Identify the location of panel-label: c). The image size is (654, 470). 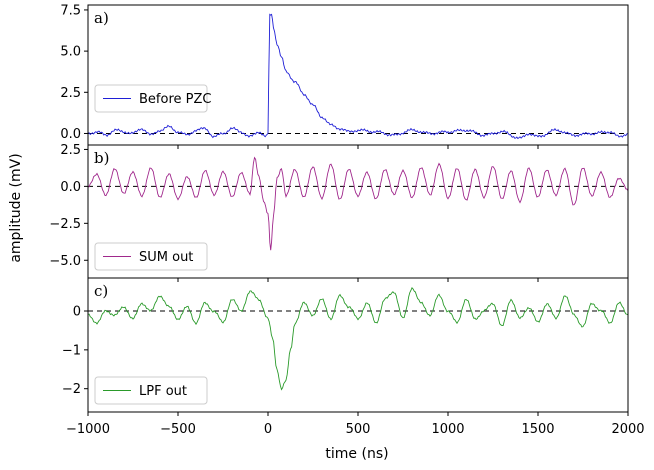
(101, 291).